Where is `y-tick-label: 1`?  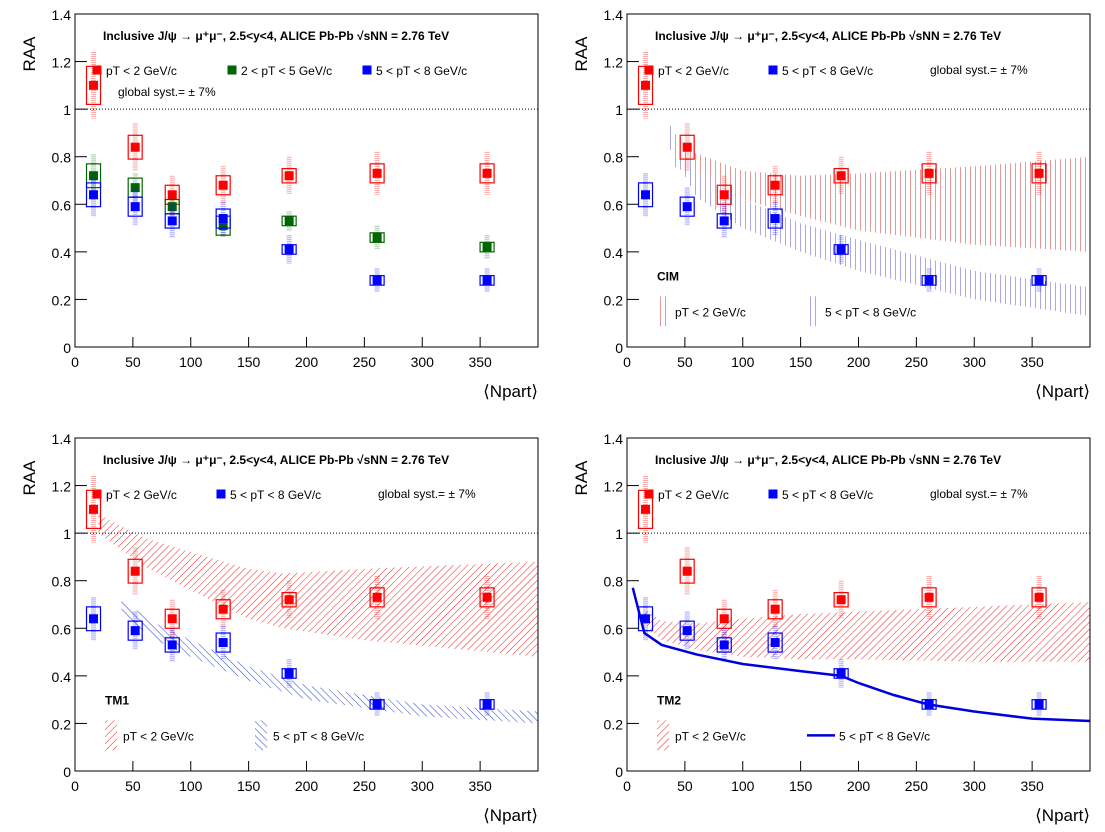
y-tick-label: 1 is located at coordinates (67, 110).